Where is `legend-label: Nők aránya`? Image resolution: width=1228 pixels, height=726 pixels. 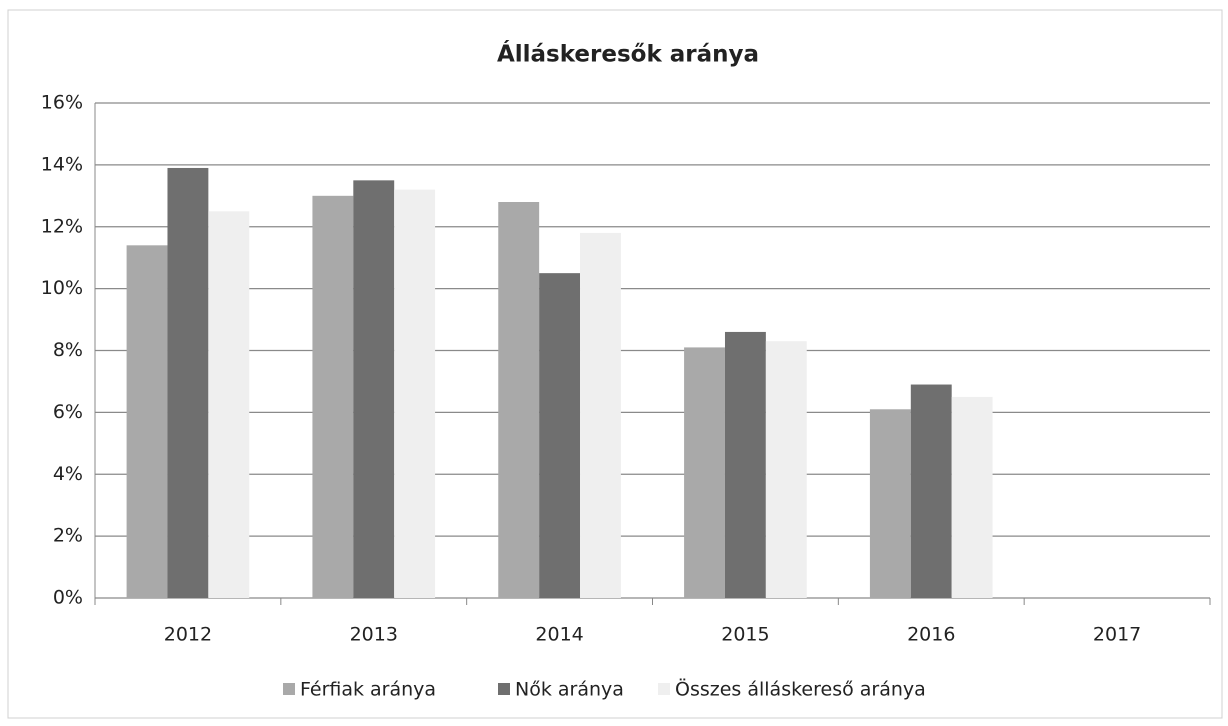 legend-label: Nők aránya is located at coordinates (569, 690).